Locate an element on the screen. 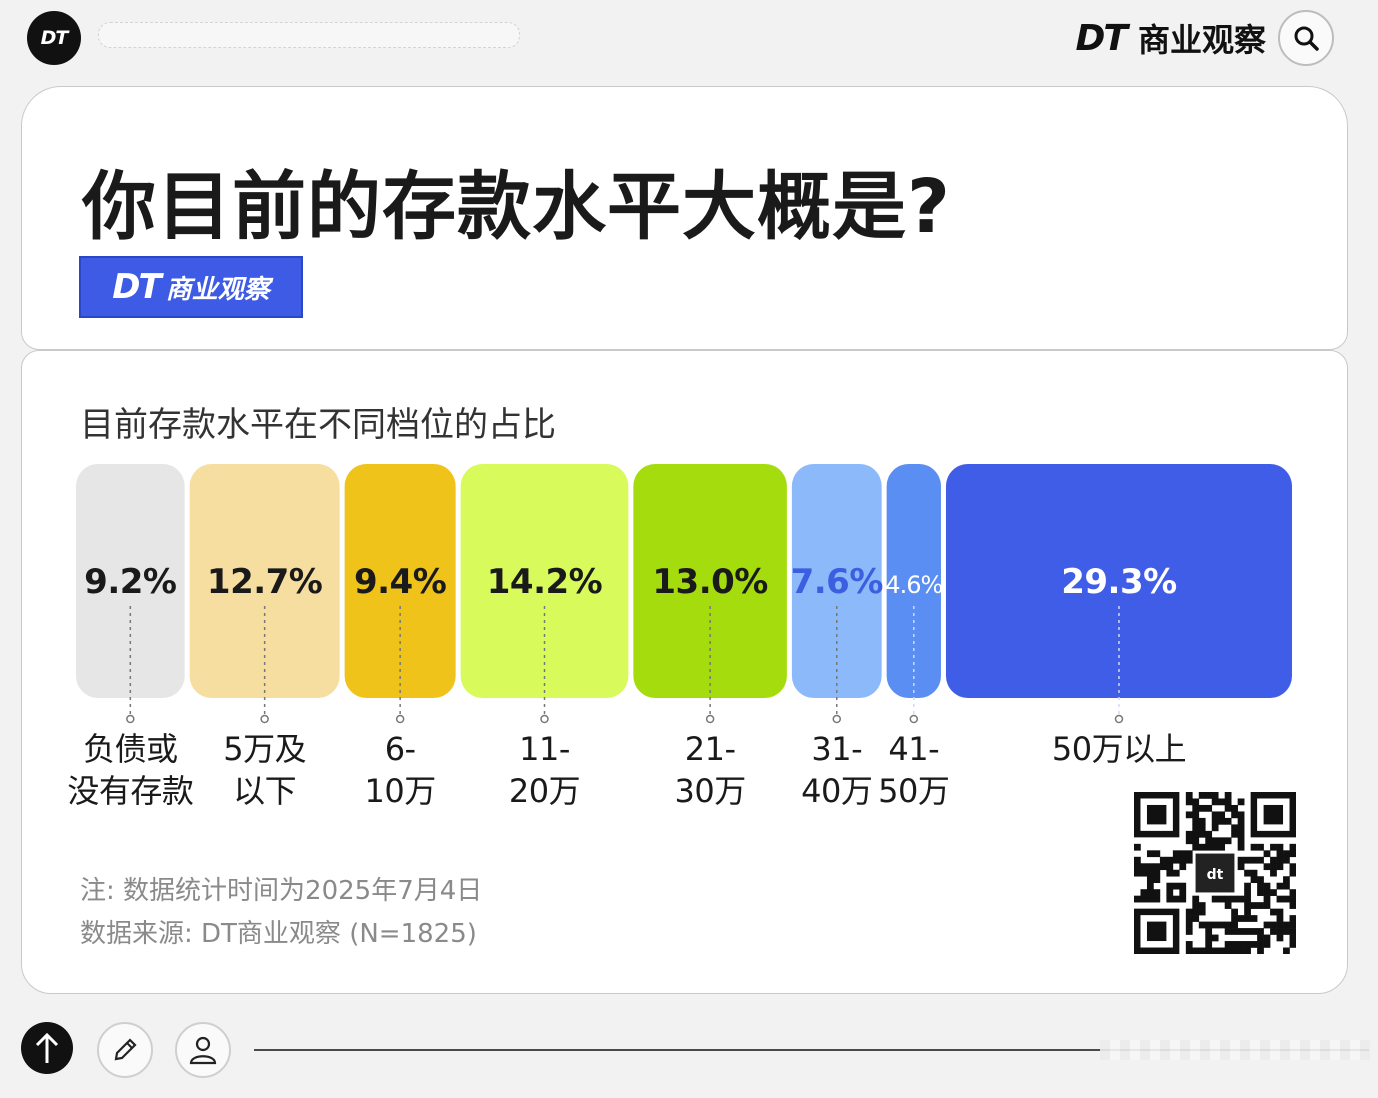  dt-logo: DT is located at coordinates (54, 38).